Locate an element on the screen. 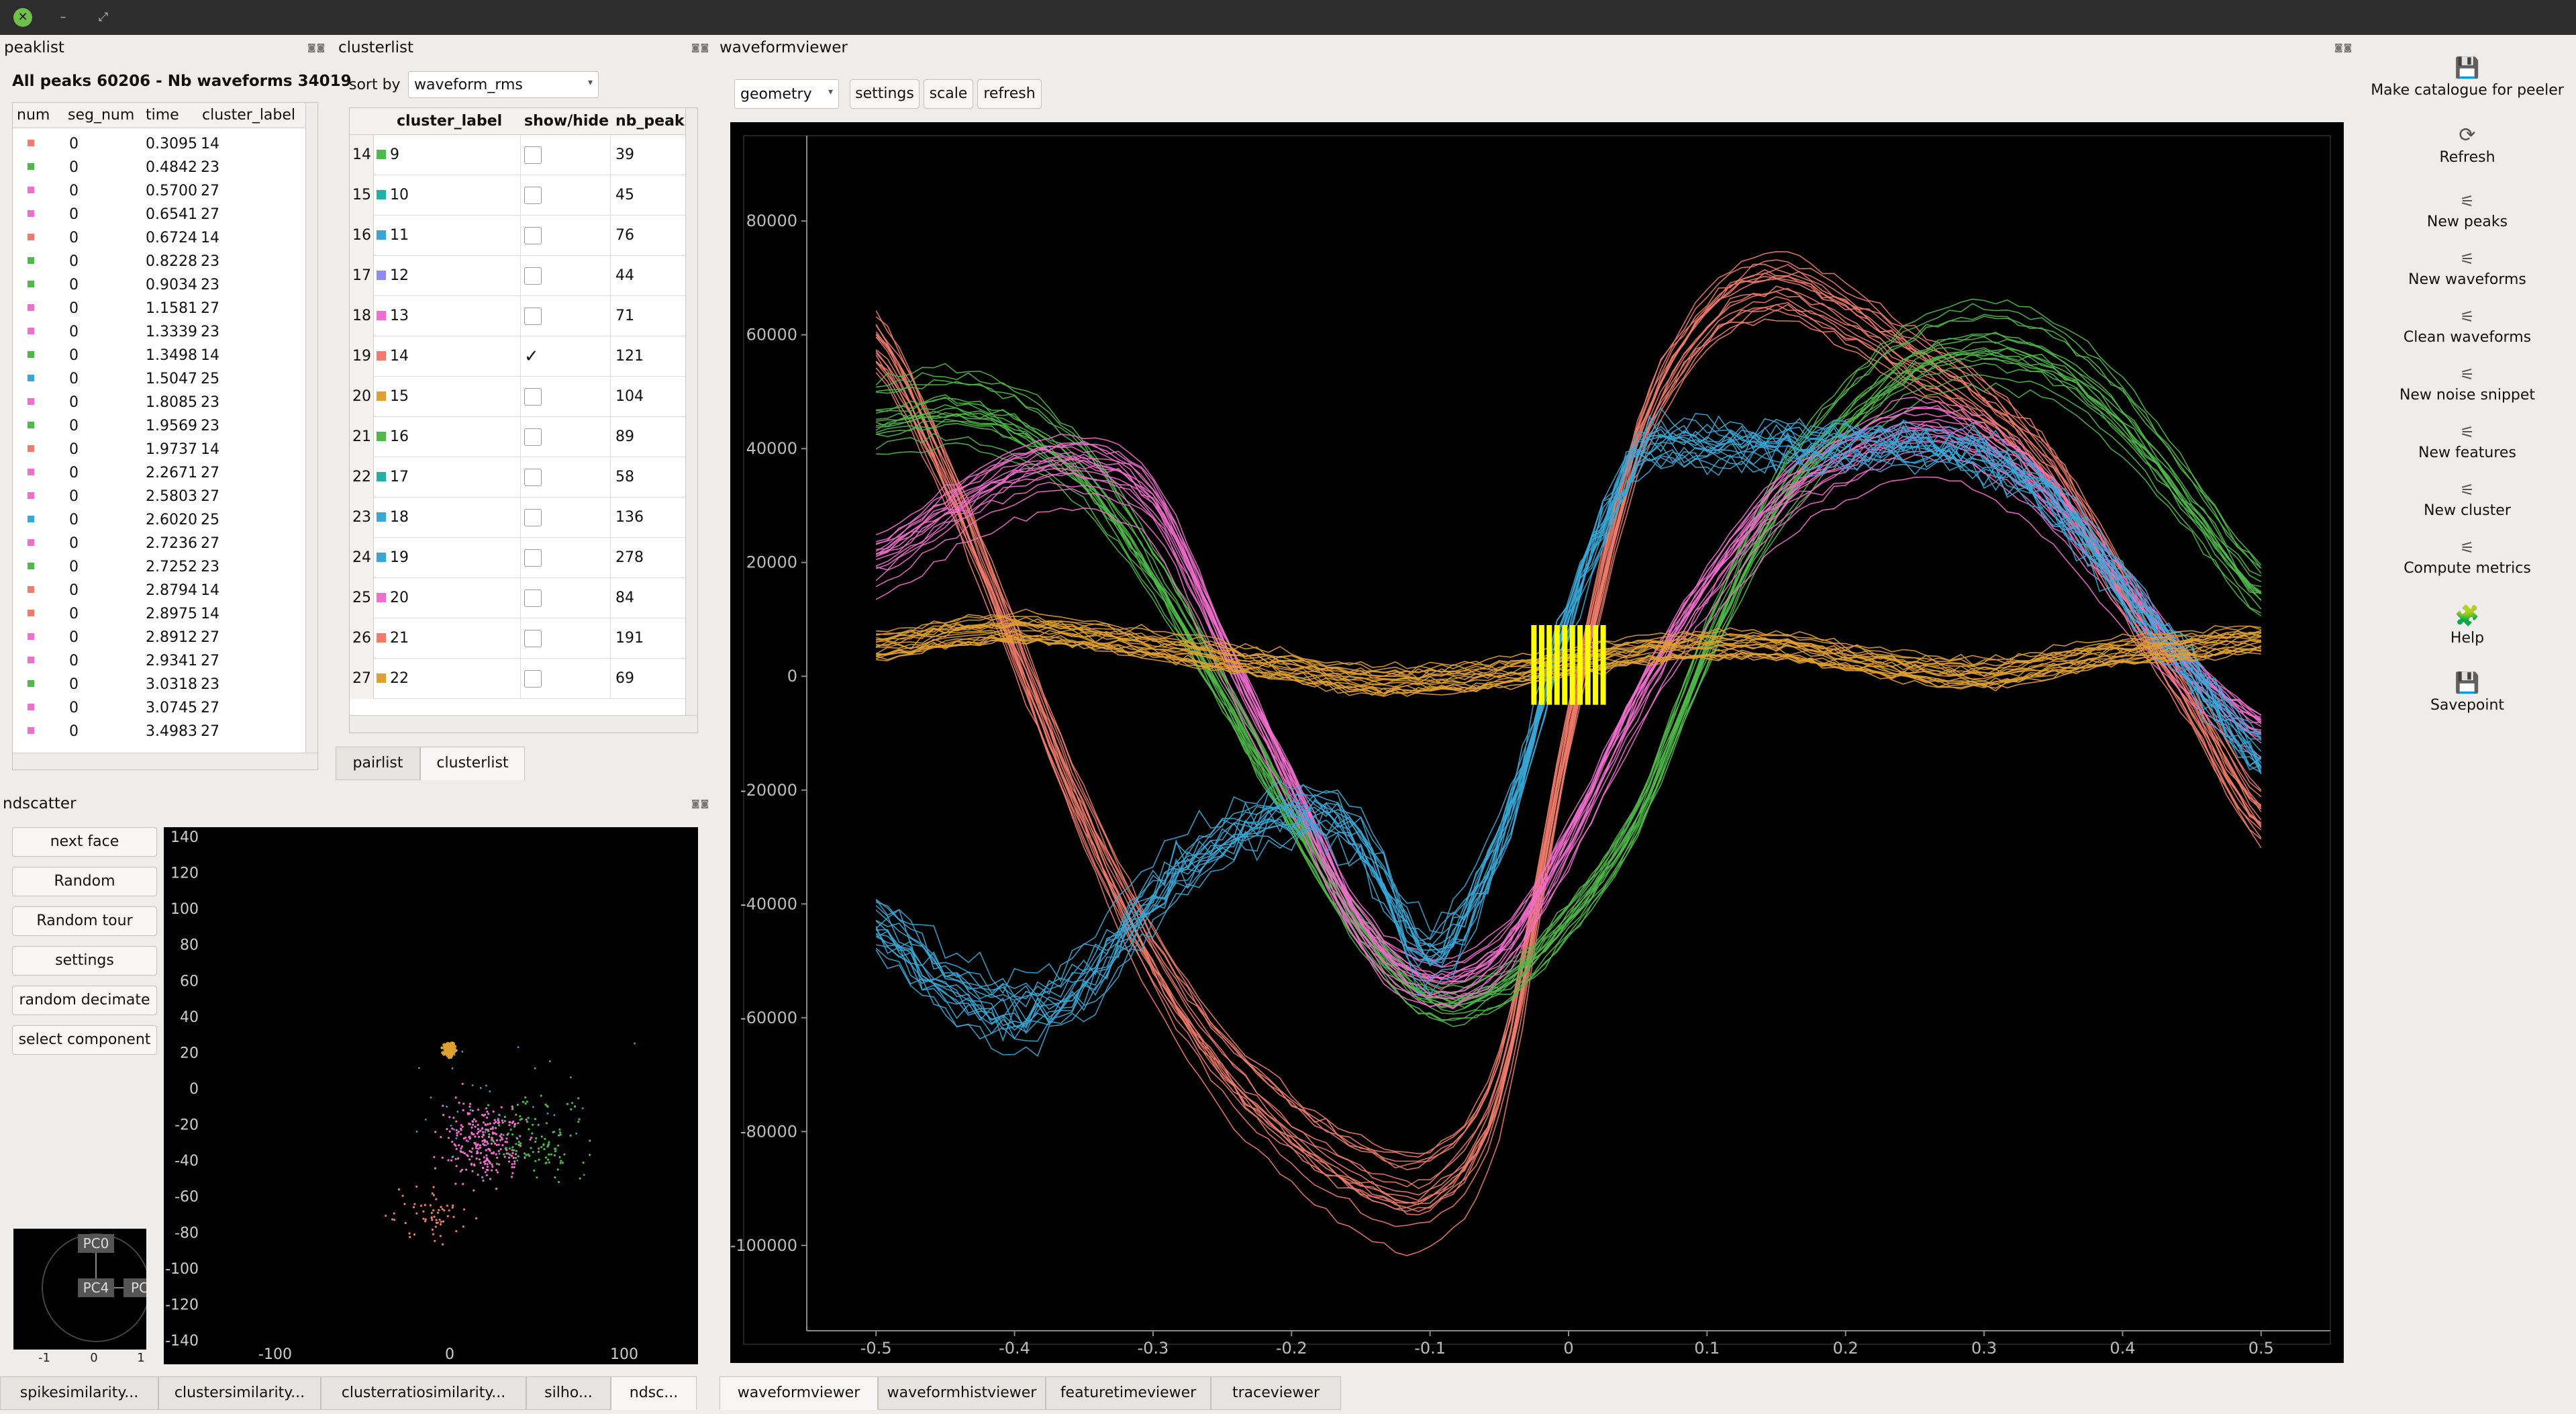  show-hide-checkbox: ✓ is located at coordinates (531, 356).